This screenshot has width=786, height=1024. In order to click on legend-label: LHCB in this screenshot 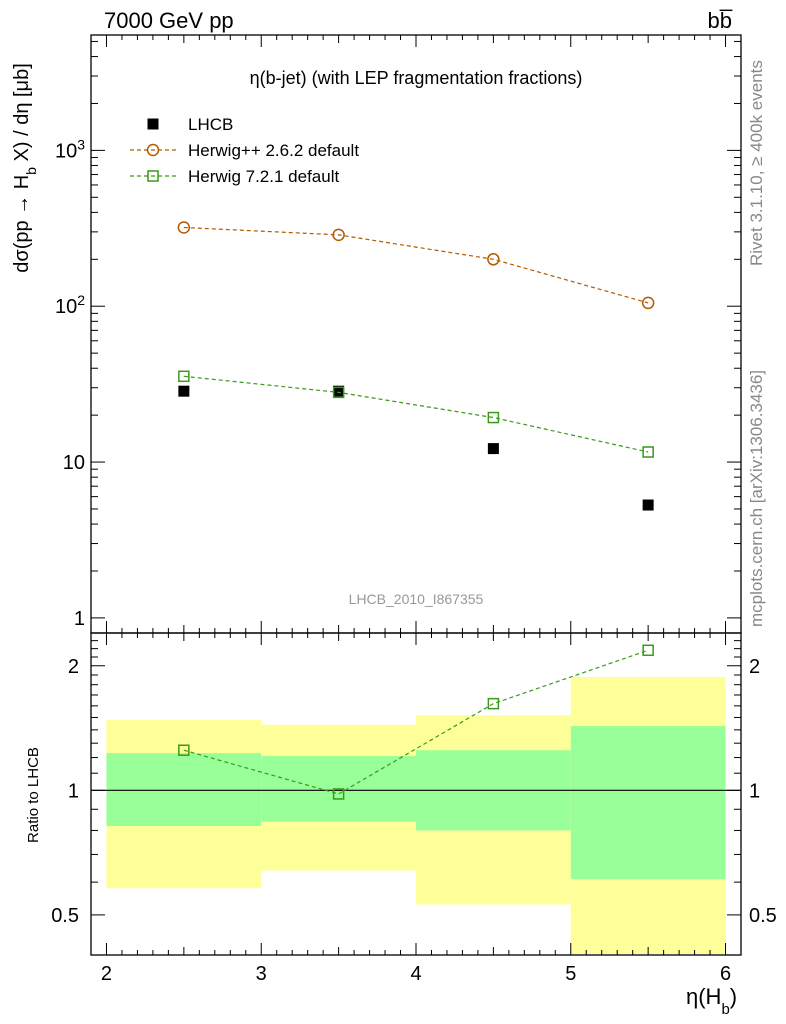, I will do `click(210, 124)`.